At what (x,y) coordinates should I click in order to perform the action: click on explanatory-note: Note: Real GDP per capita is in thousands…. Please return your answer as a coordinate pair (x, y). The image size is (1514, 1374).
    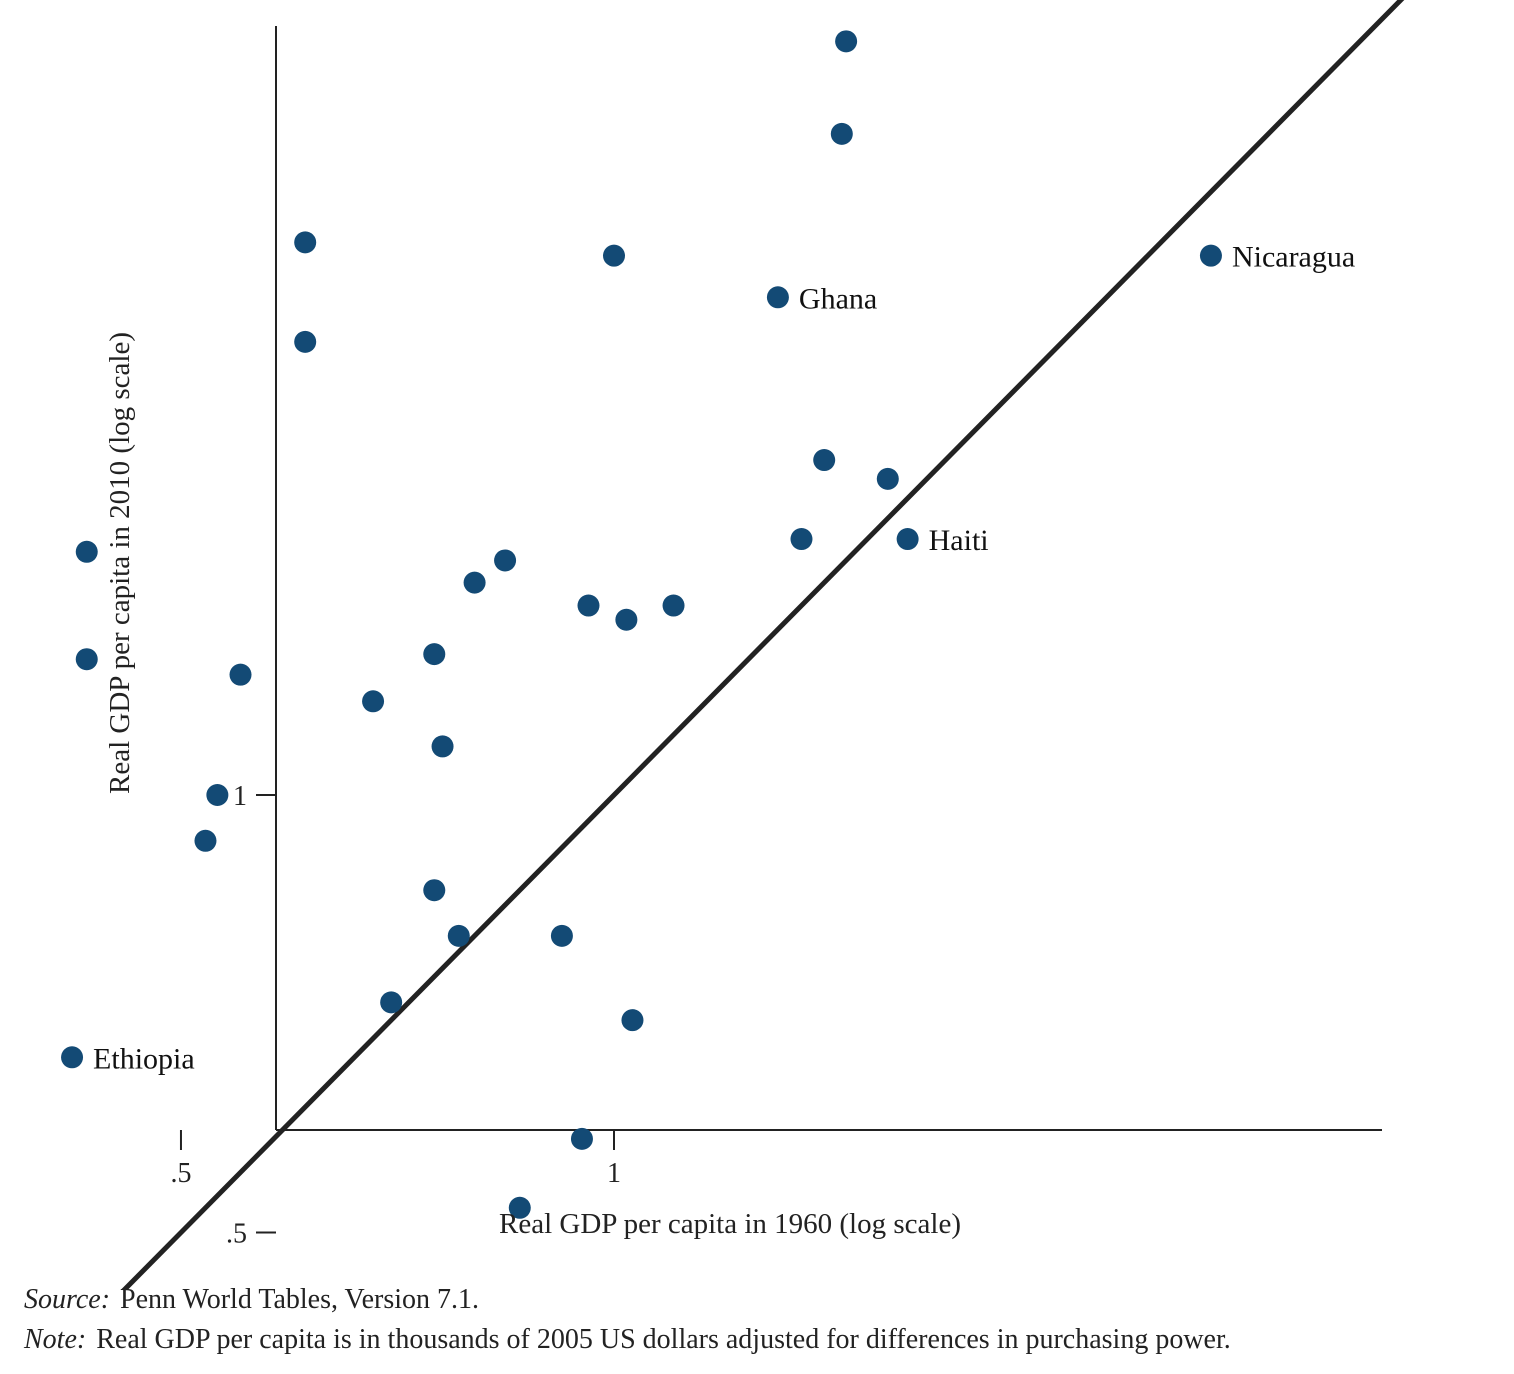
    Looking at the image, I should click on (627, 1340).